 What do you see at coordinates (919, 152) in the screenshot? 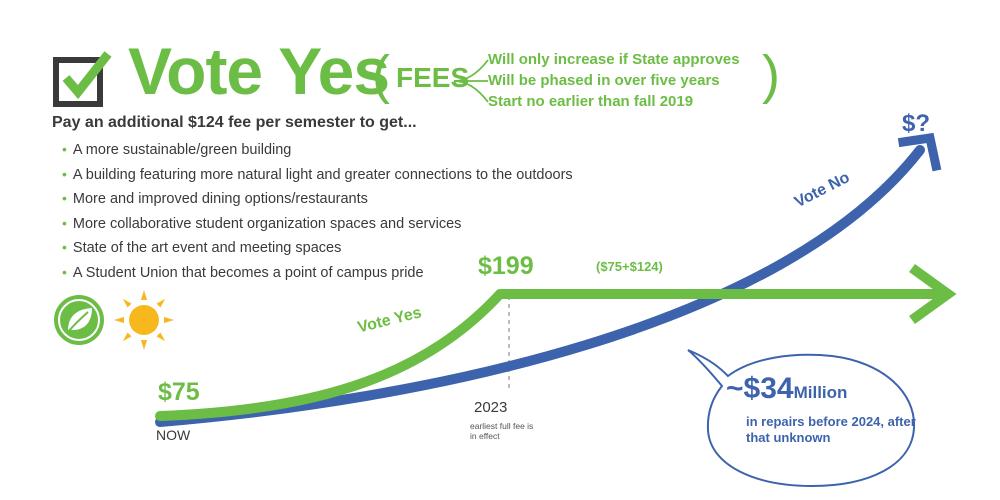
I see `vote-no-arrowhead` at bounding box center [919, 152].